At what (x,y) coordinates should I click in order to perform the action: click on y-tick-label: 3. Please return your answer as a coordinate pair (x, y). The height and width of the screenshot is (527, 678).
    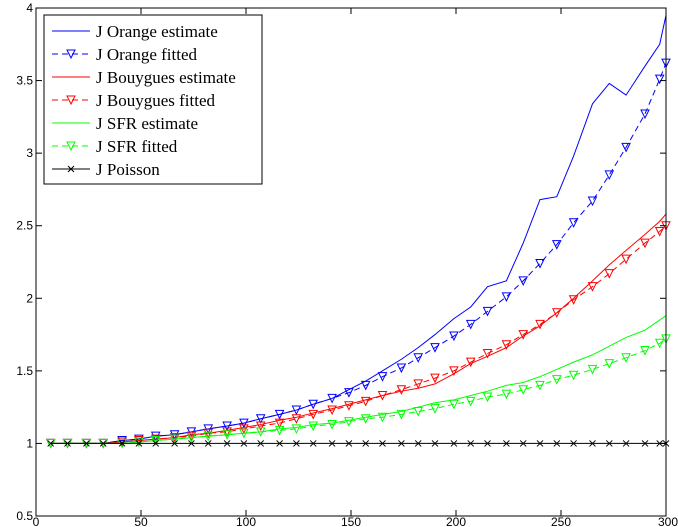
    Looking at the image, I should click on (29, 153).